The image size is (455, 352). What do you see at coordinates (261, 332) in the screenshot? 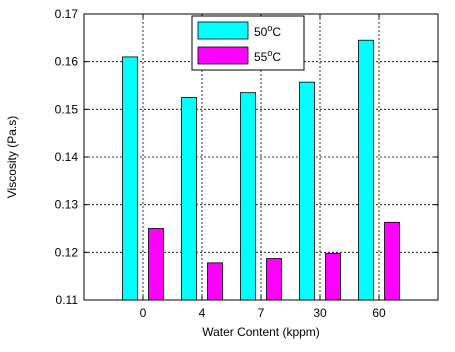
I see `x-axis-label: Water Content (kppm)` at bounding box center [261, 332].